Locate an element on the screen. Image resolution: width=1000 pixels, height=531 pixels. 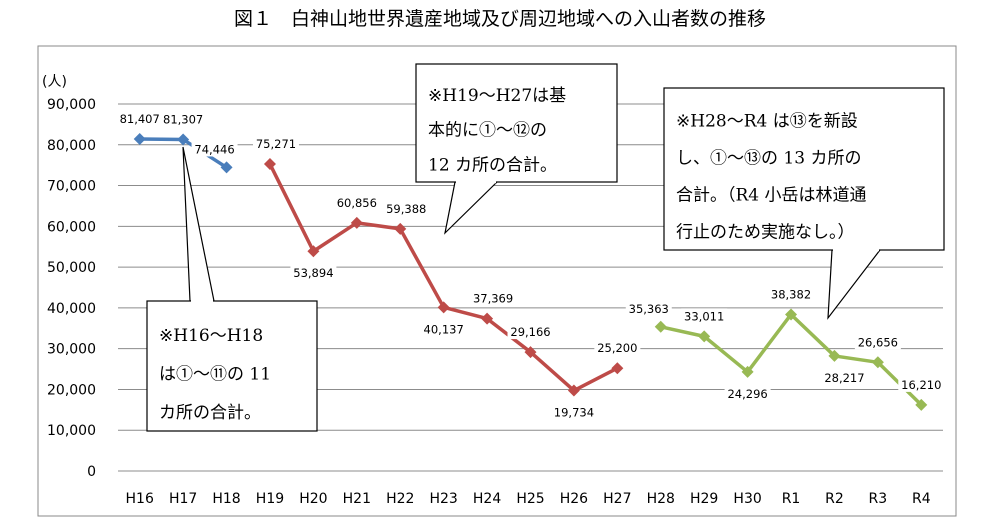
data-label: 53,894 is located at coordinates (313, 273).